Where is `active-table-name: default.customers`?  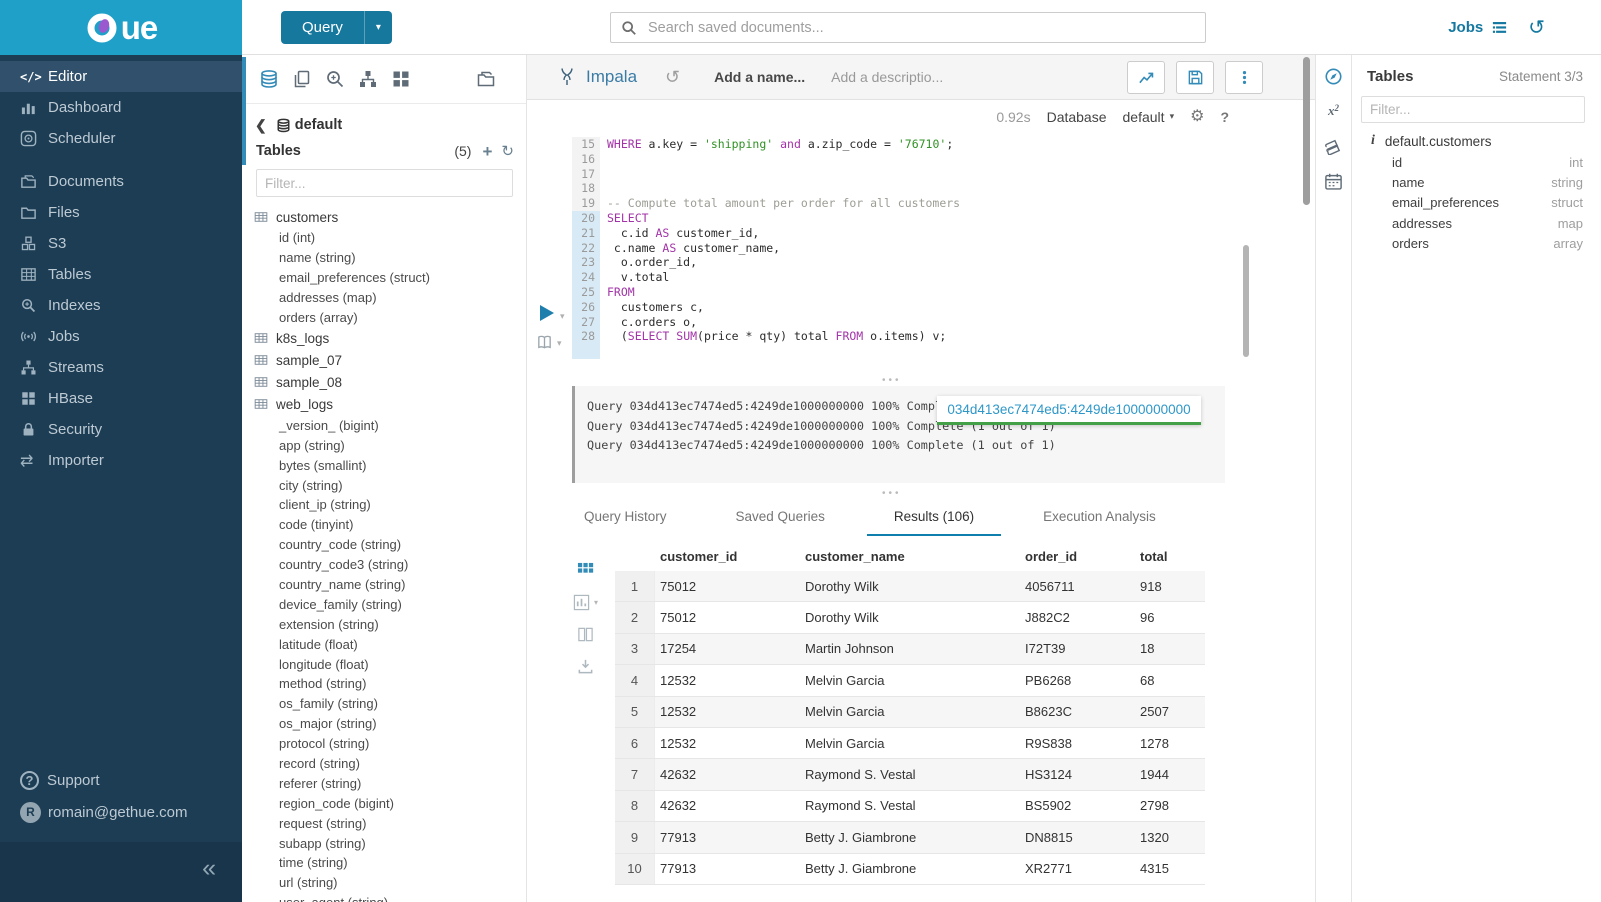 active-table-name: default.customers is located at coordinates (1438, 141).